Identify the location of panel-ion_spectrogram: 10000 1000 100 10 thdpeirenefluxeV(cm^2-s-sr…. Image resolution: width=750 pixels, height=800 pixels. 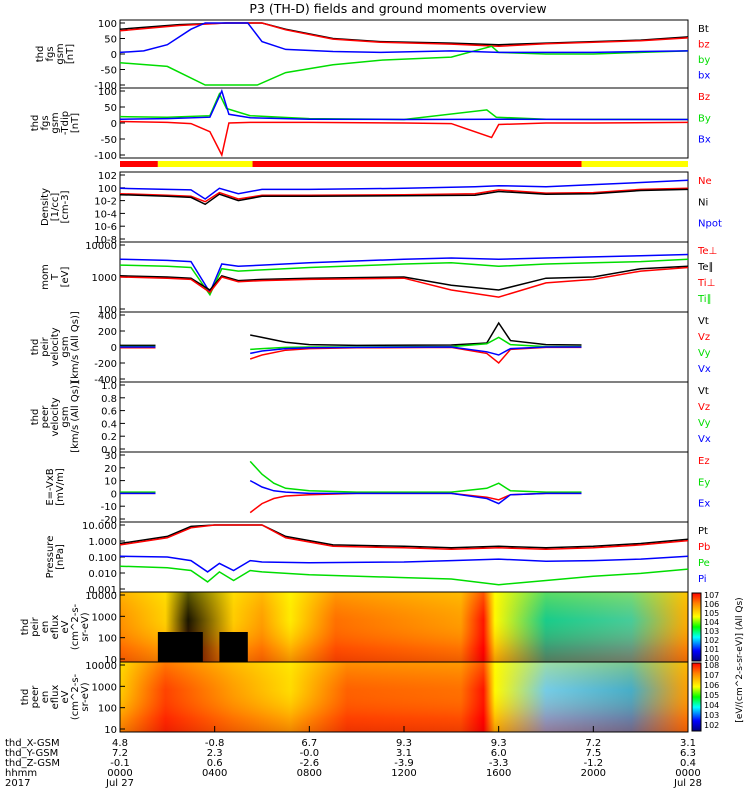
(354, 628).